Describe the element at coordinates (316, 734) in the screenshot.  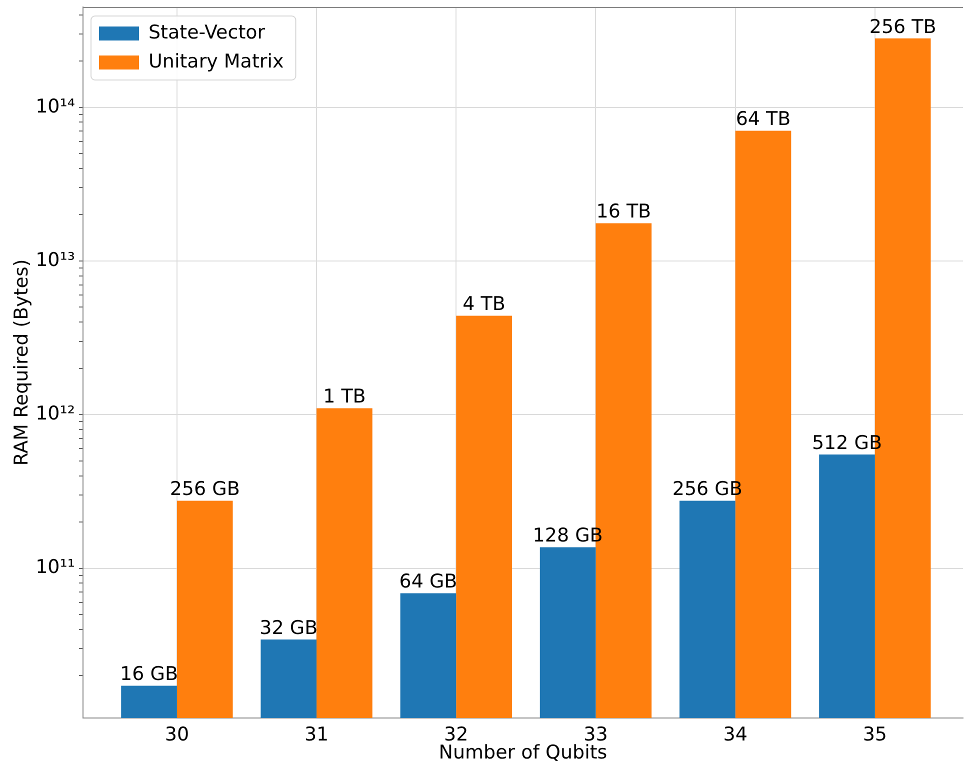
I see `x-tick-label: 31` at that location.